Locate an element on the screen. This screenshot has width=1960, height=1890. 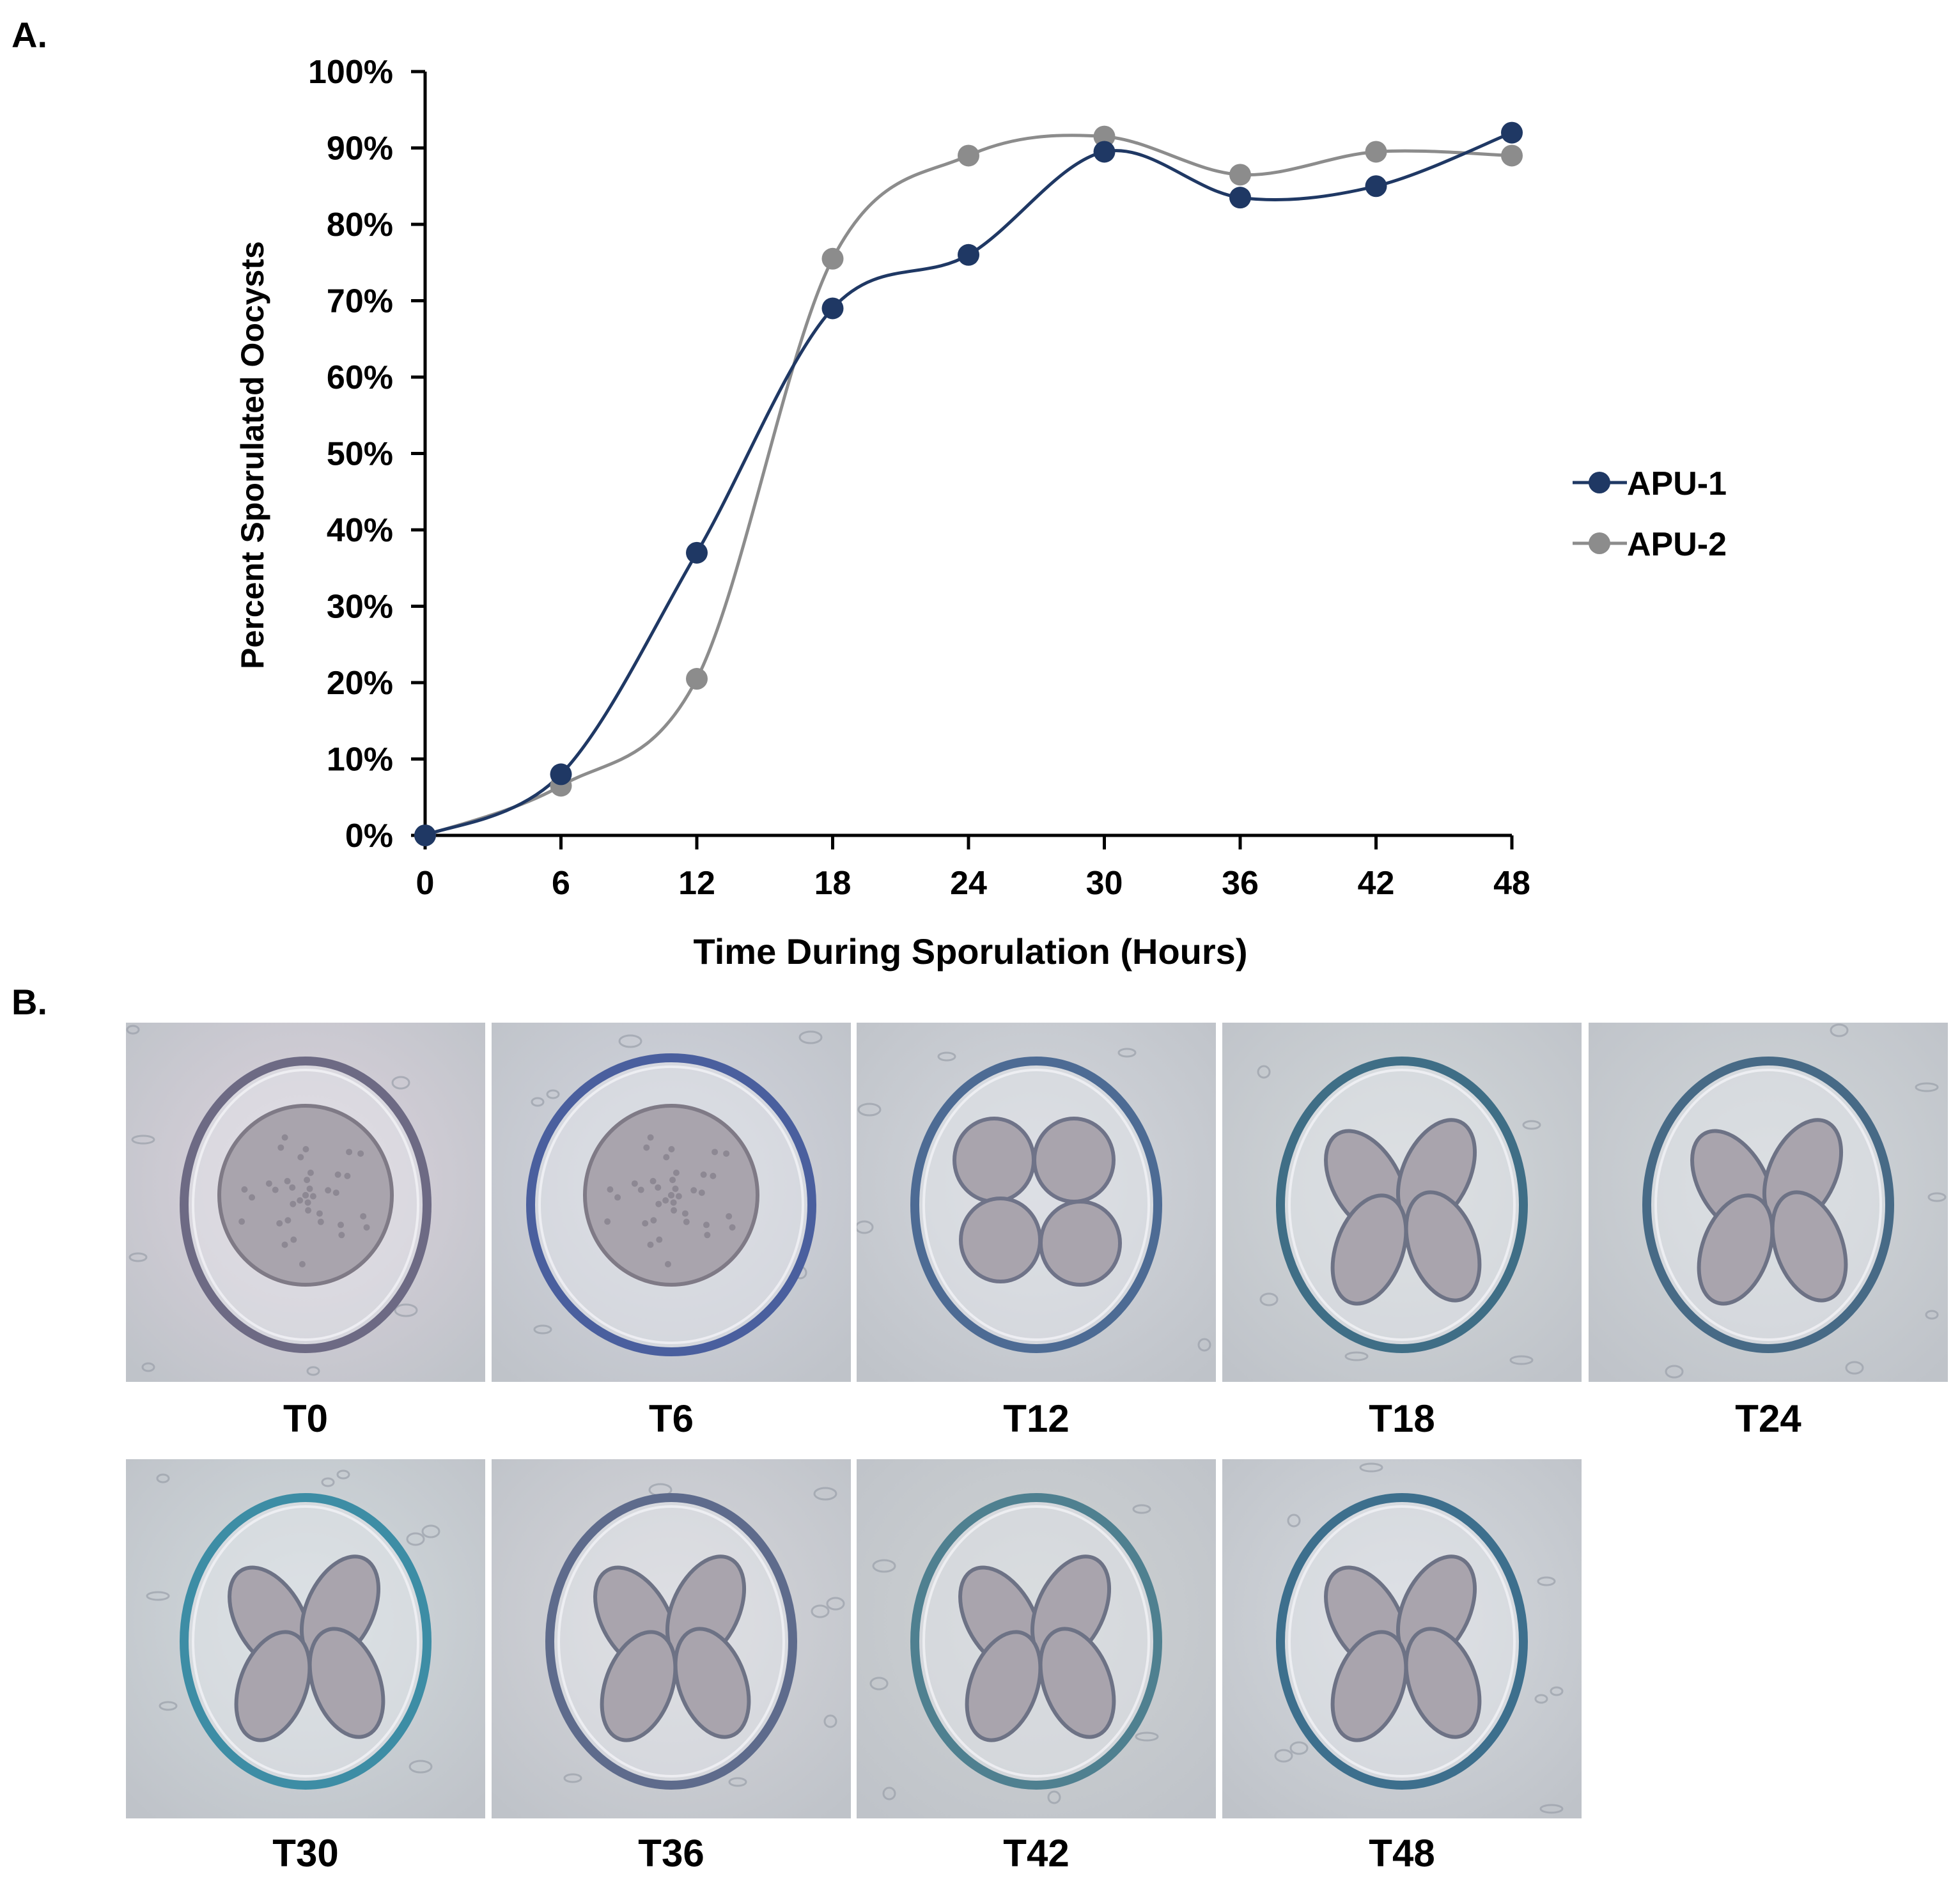
y-tick-label: 30% is located at coordinates (360, 607).